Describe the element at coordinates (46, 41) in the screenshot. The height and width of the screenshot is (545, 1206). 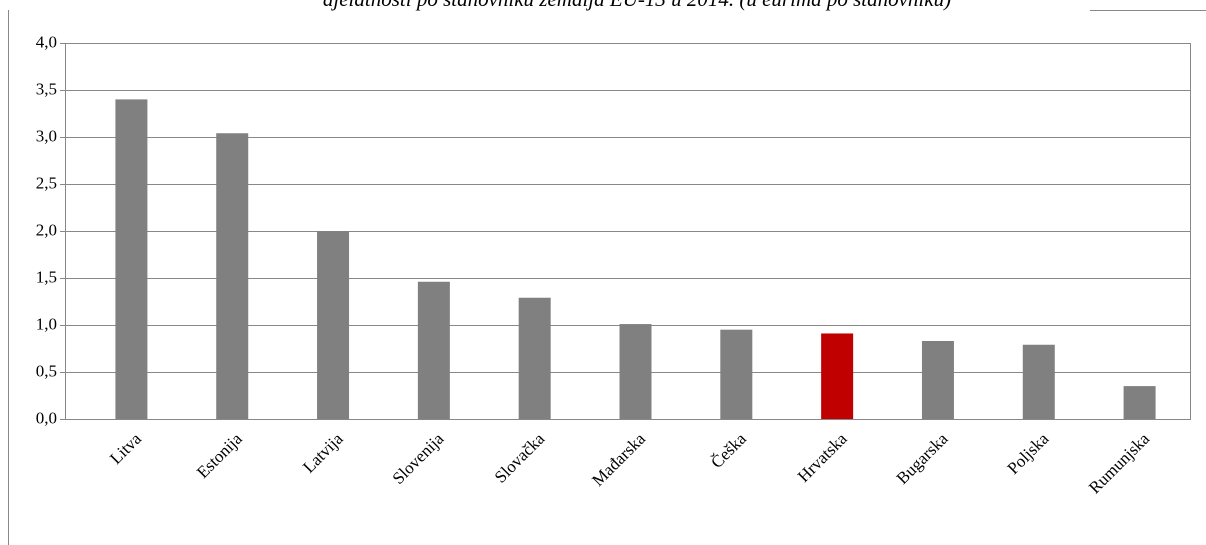
I see `y-tick-label: 4,0` at that location.